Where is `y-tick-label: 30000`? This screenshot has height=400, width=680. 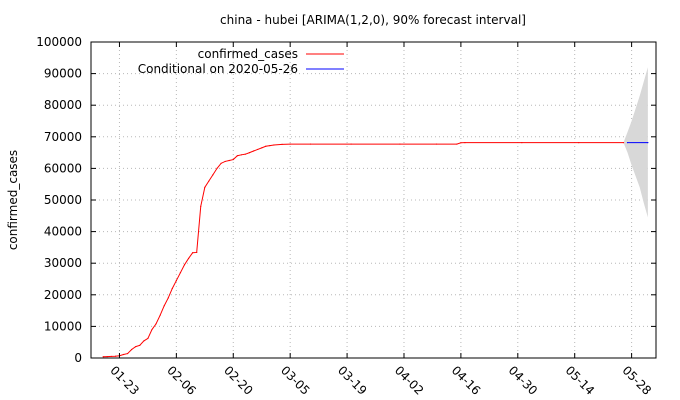
y-tick-label: 30000 is located at coordinates (63, 263).